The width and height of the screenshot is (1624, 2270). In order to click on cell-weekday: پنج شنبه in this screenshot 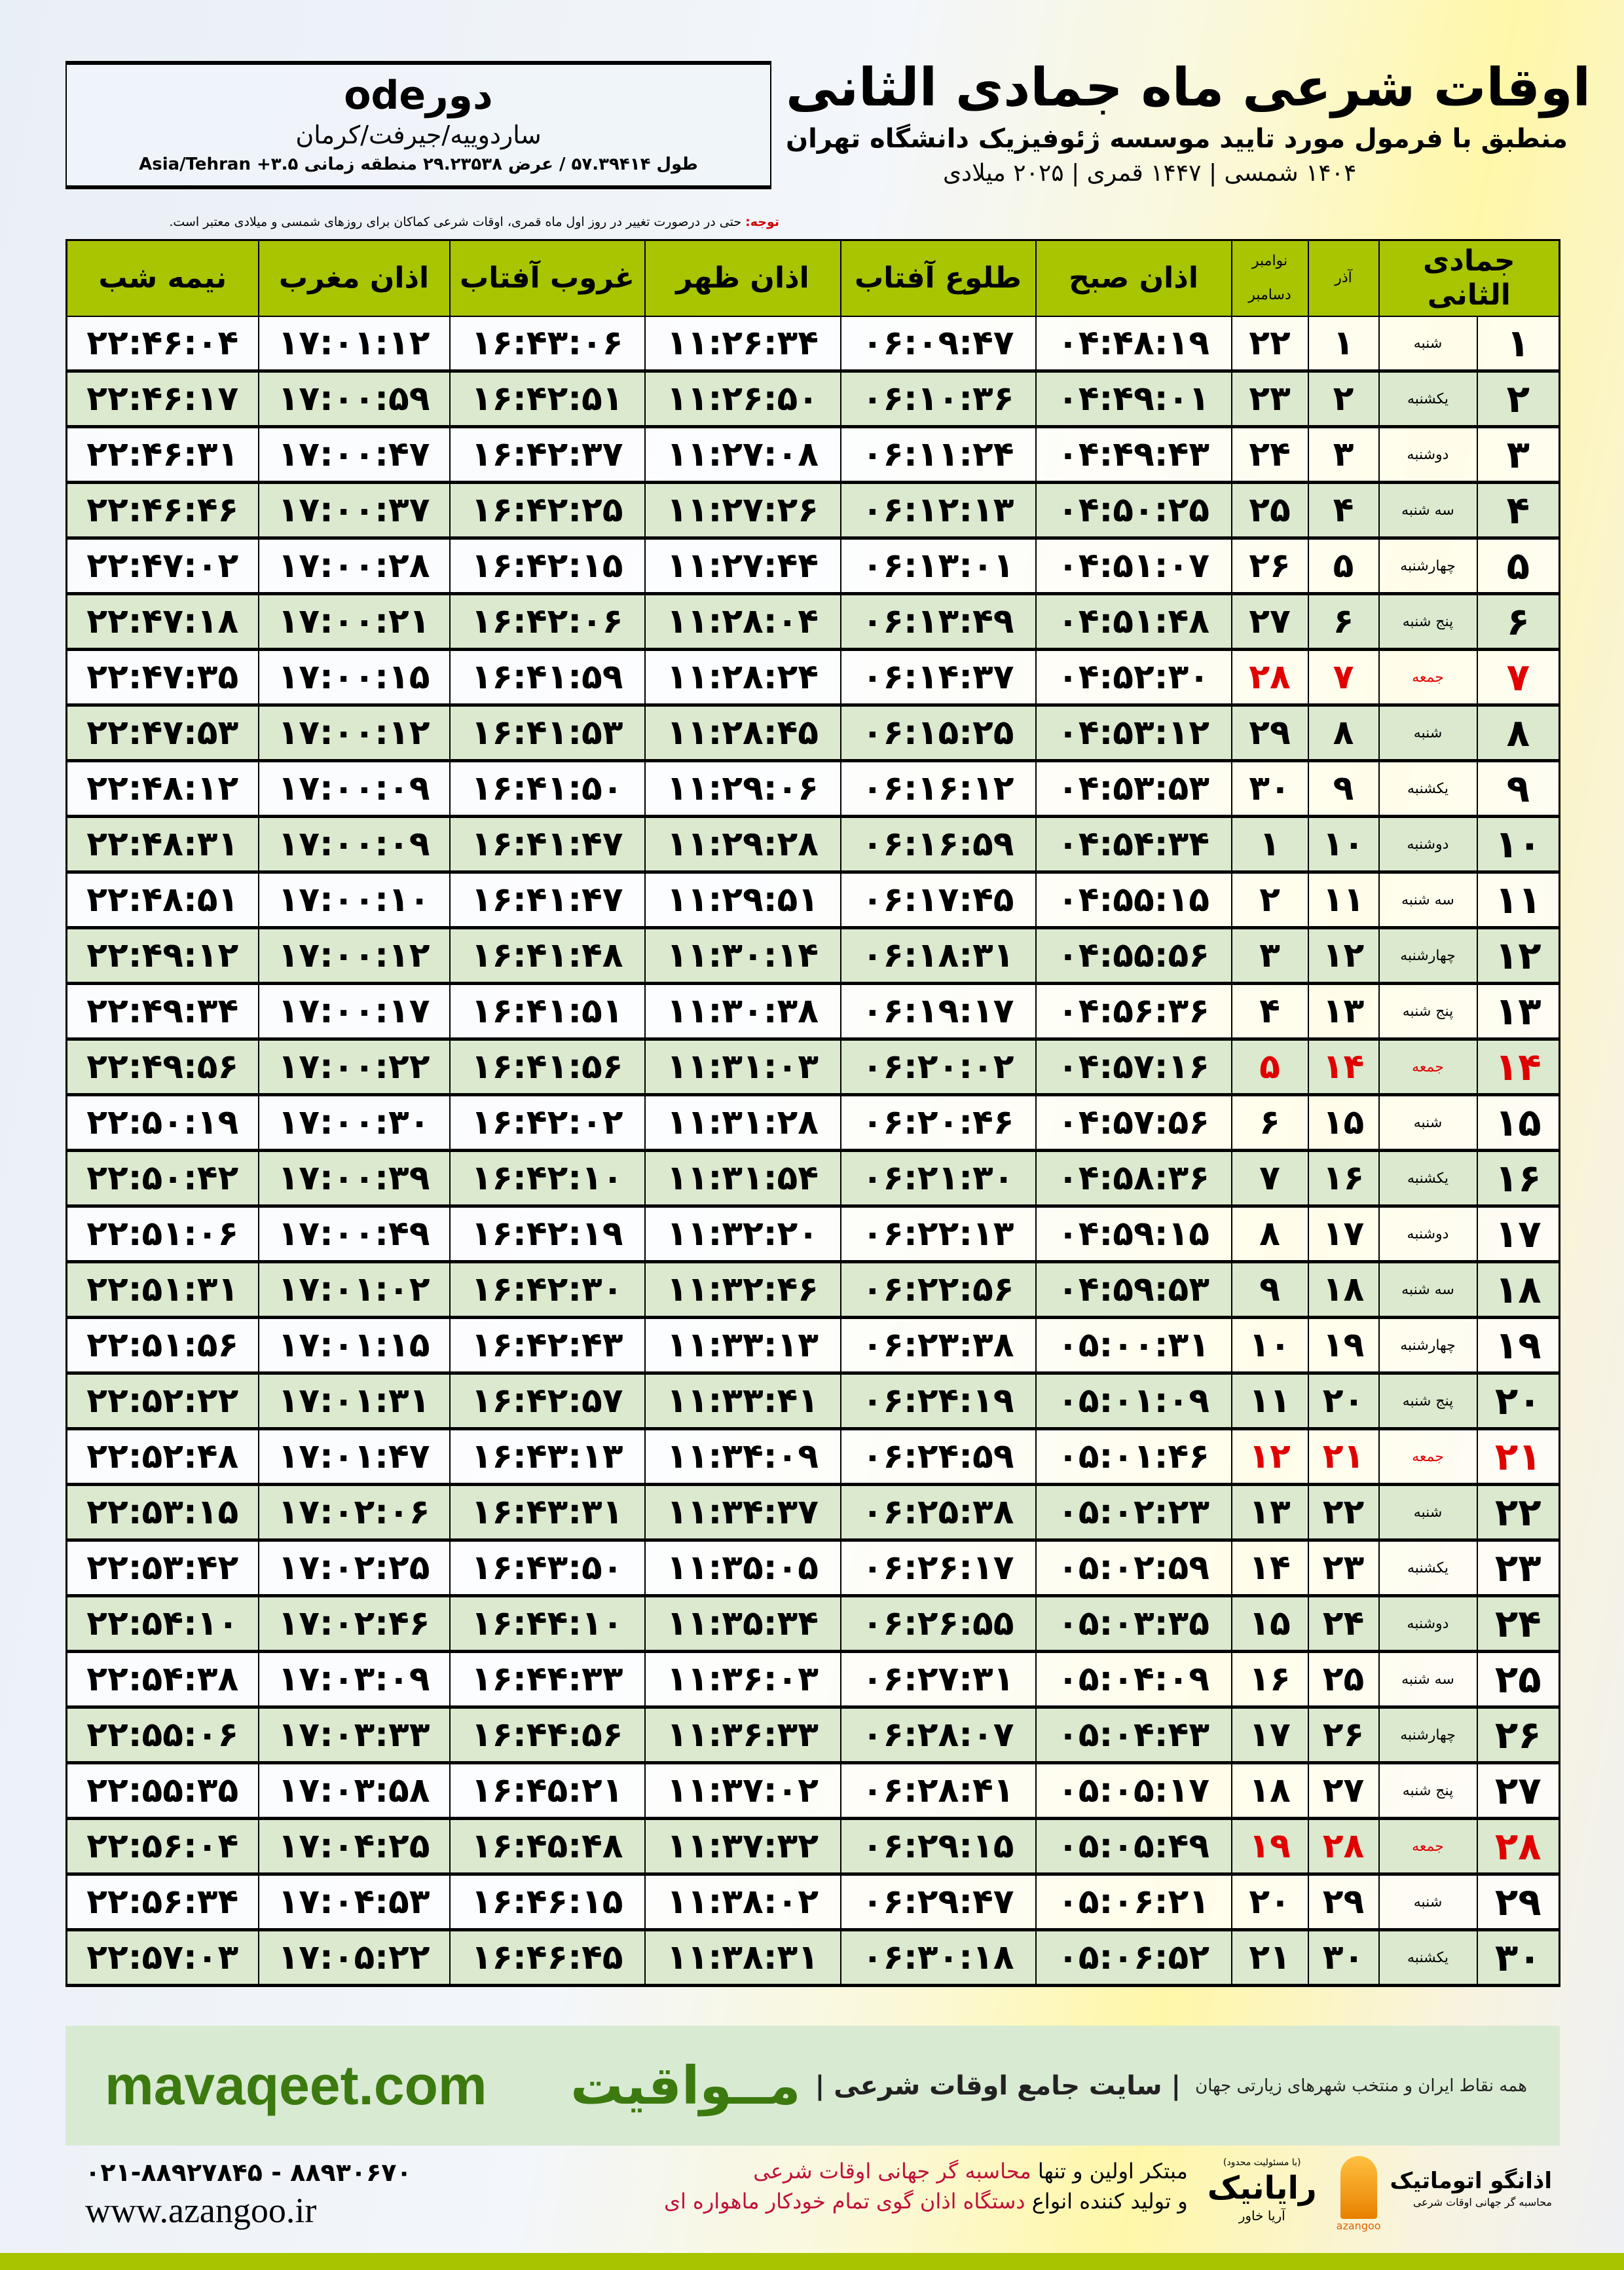, I will do `click(1428, 1791)`.